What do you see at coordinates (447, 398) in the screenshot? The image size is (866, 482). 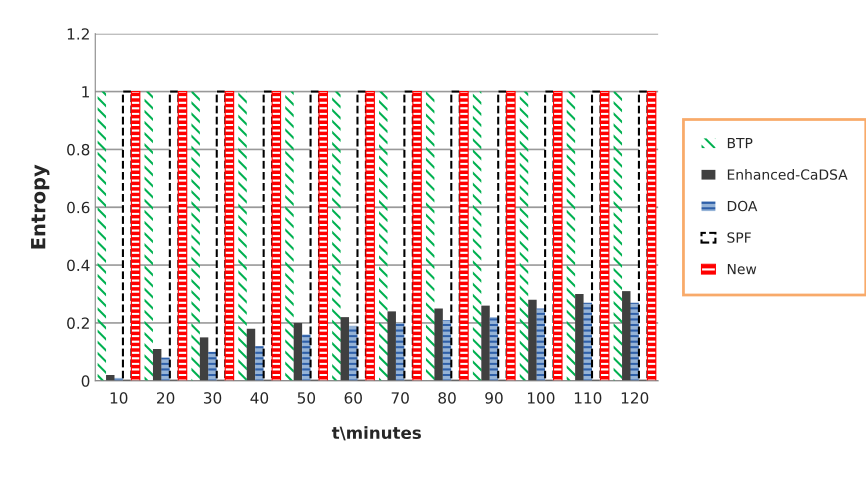 I see `x-tick-label: 80` at bounding box center [447, 398].